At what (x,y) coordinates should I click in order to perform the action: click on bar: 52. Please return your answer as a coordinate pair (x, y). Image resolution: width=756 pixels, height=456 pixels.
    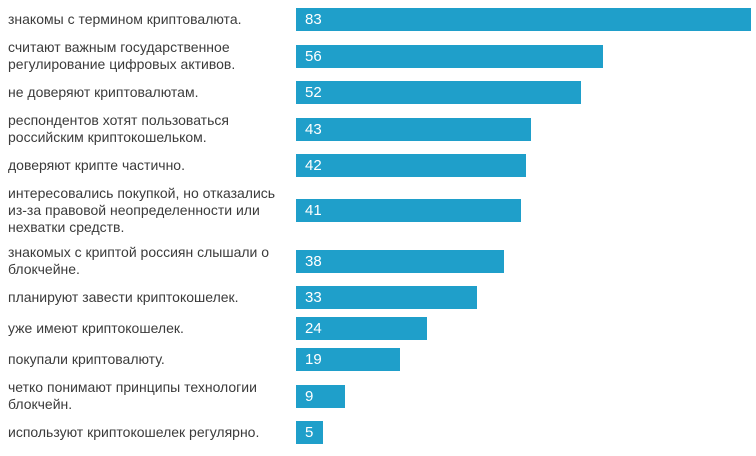
    Looking at the image, I should click on (438, 92).